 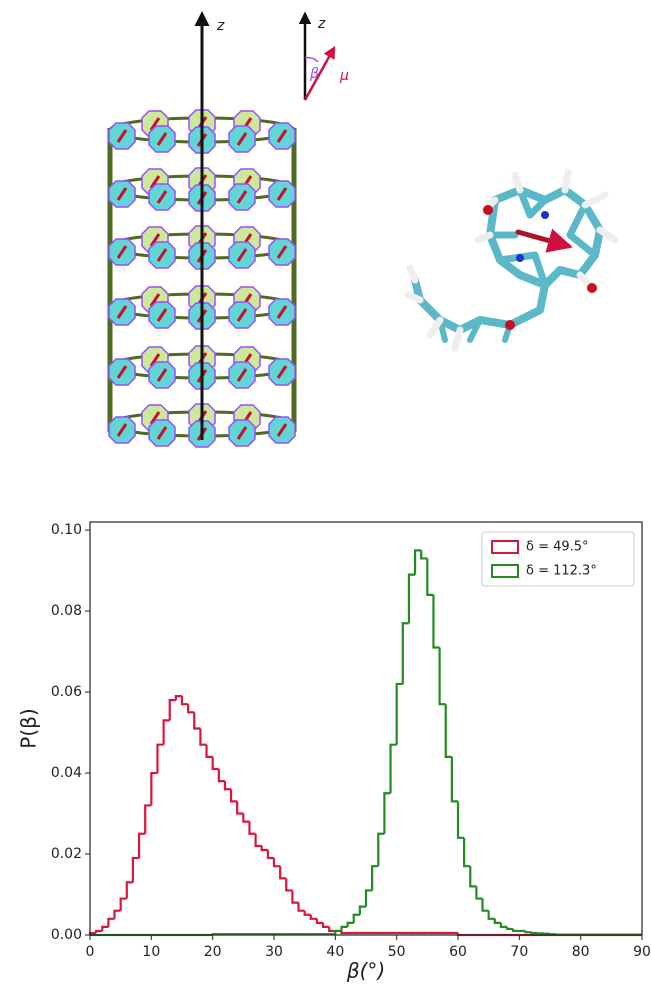 I want to click on molecule, so click(x=511, y=260).